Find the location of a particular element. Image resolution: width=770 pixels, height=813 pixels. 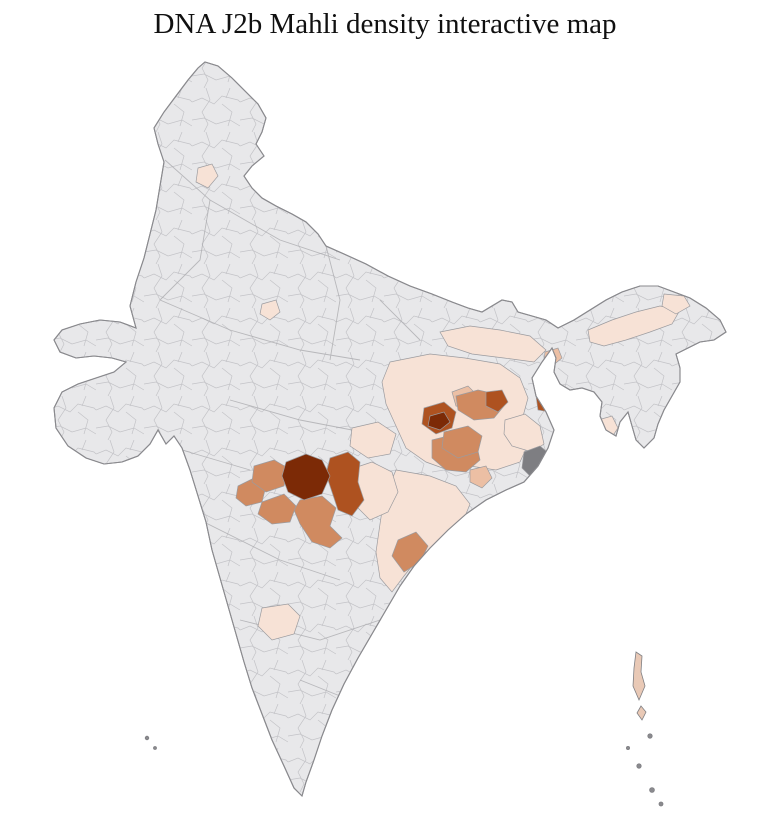

district-medium-low-density is located at coordinates (481, 477).